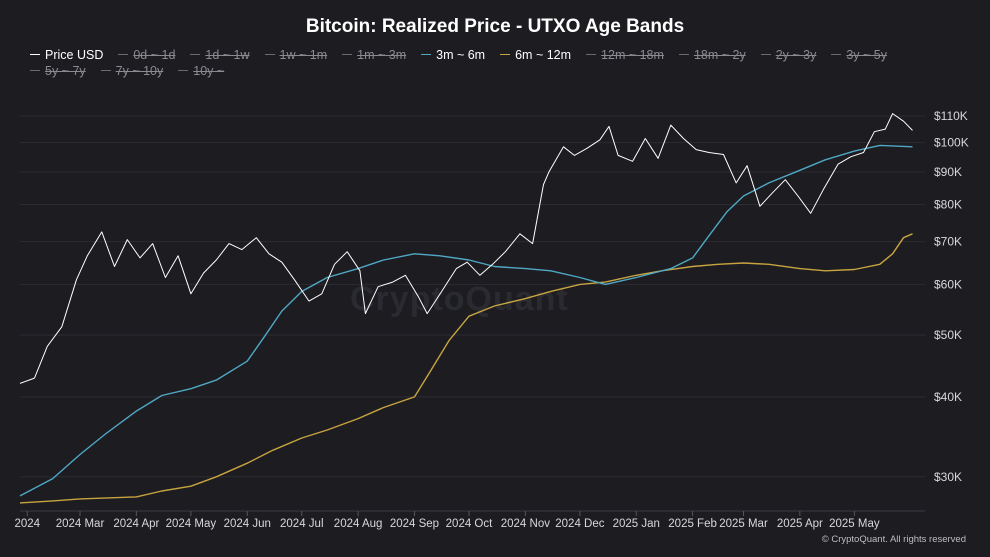 Image resolution: width=990 pixels, height=557 pixels. What do you see at coordinates (636, 524) in the screenshot?
I see `x-tick-label: 2025 Jan` at bounding box center [636, 524].